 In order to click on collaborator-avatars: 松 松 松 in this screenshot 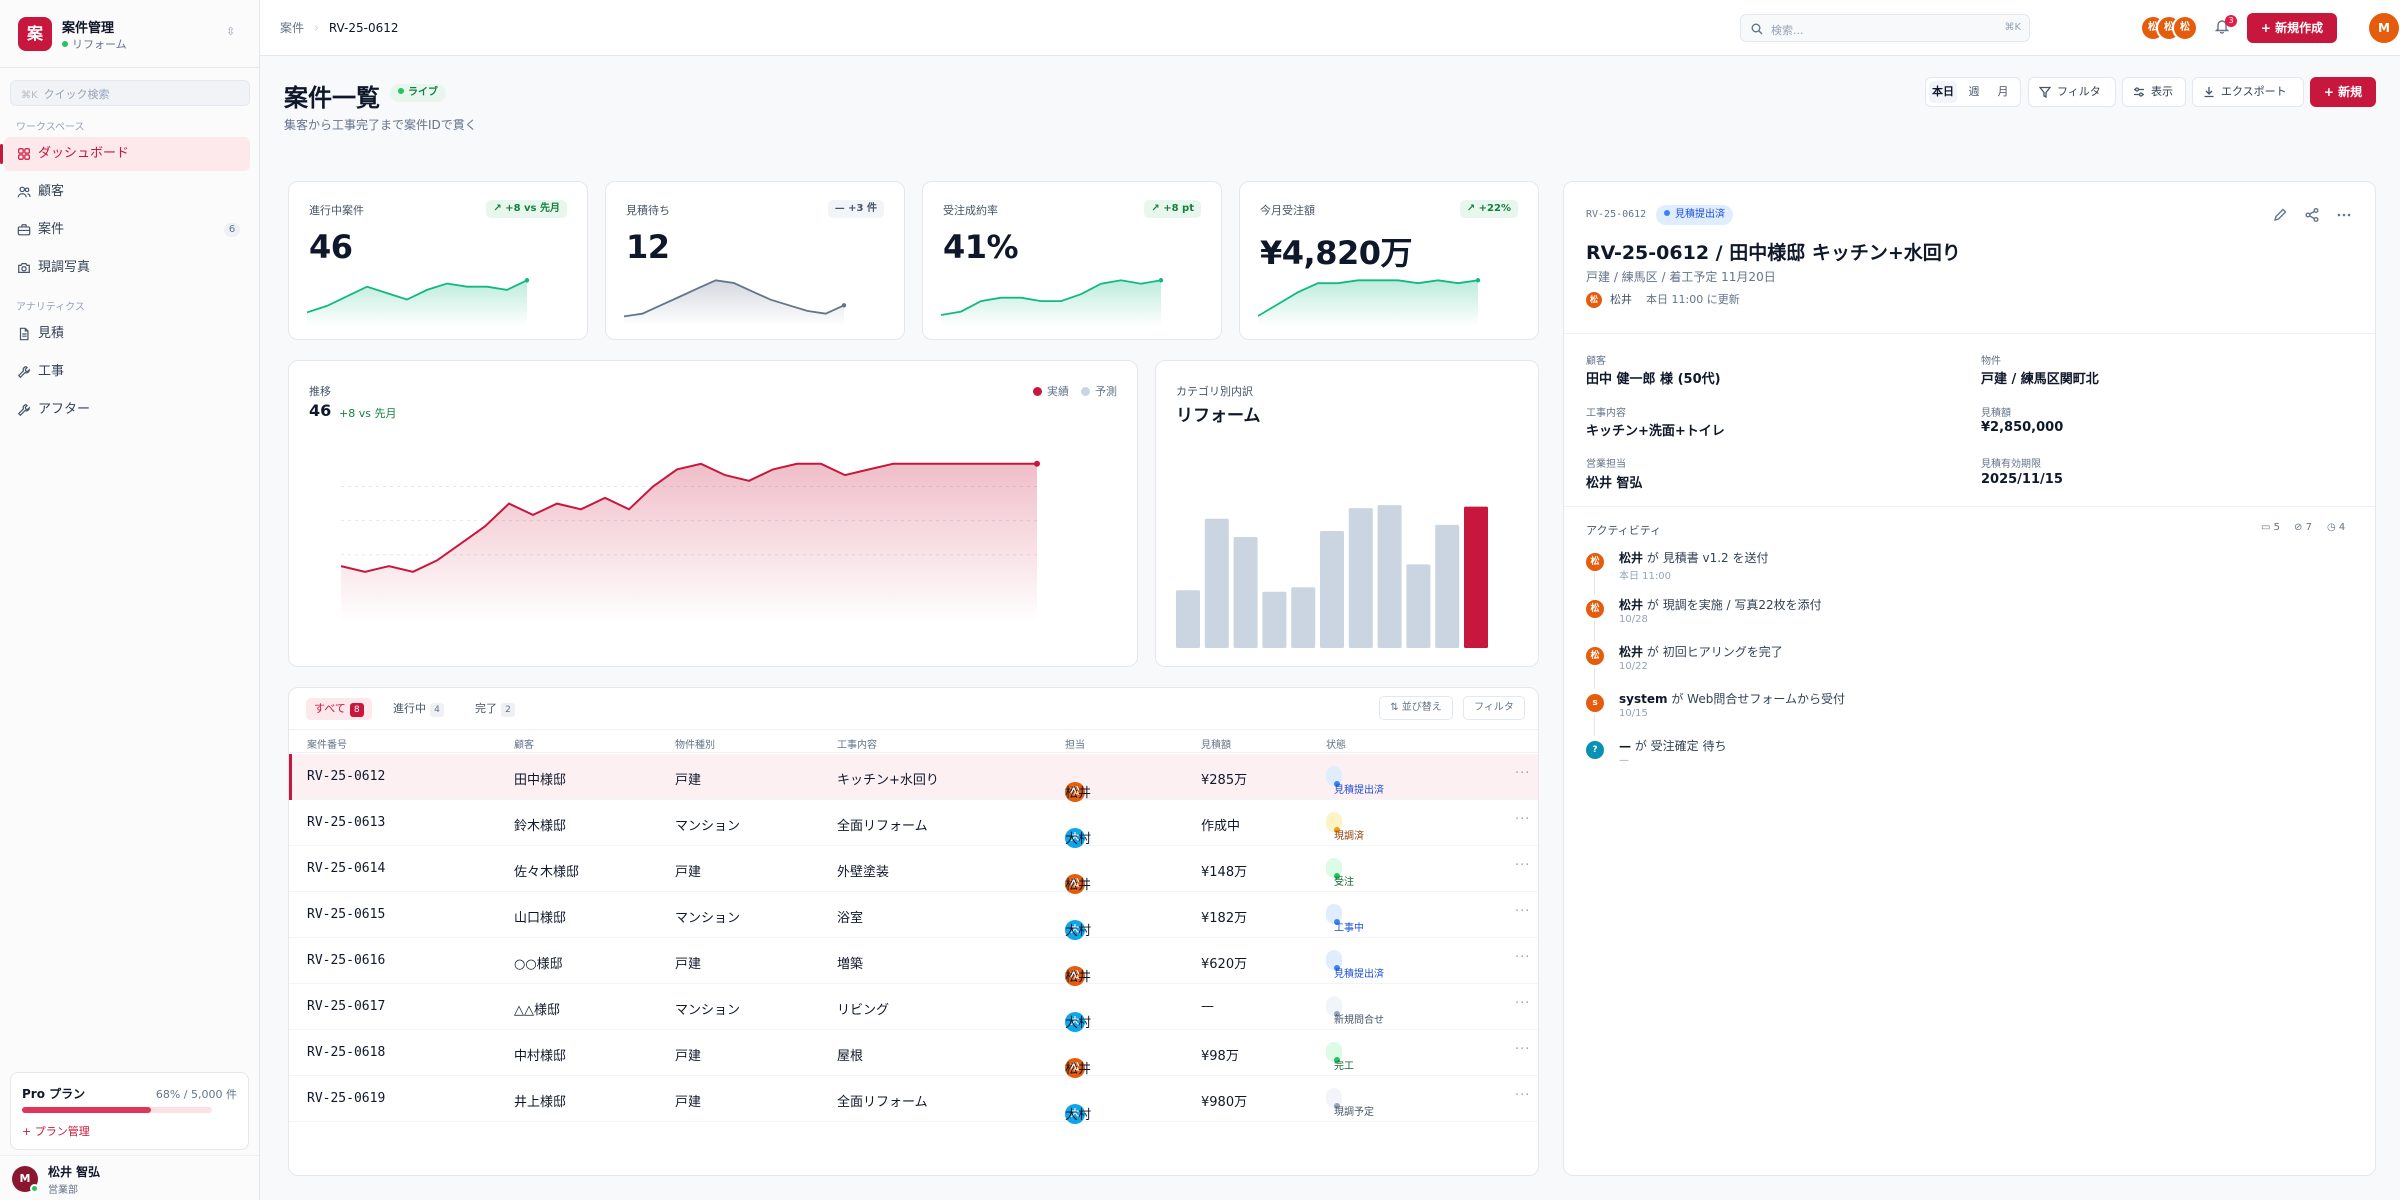, I will do `click(2170, 28)`.